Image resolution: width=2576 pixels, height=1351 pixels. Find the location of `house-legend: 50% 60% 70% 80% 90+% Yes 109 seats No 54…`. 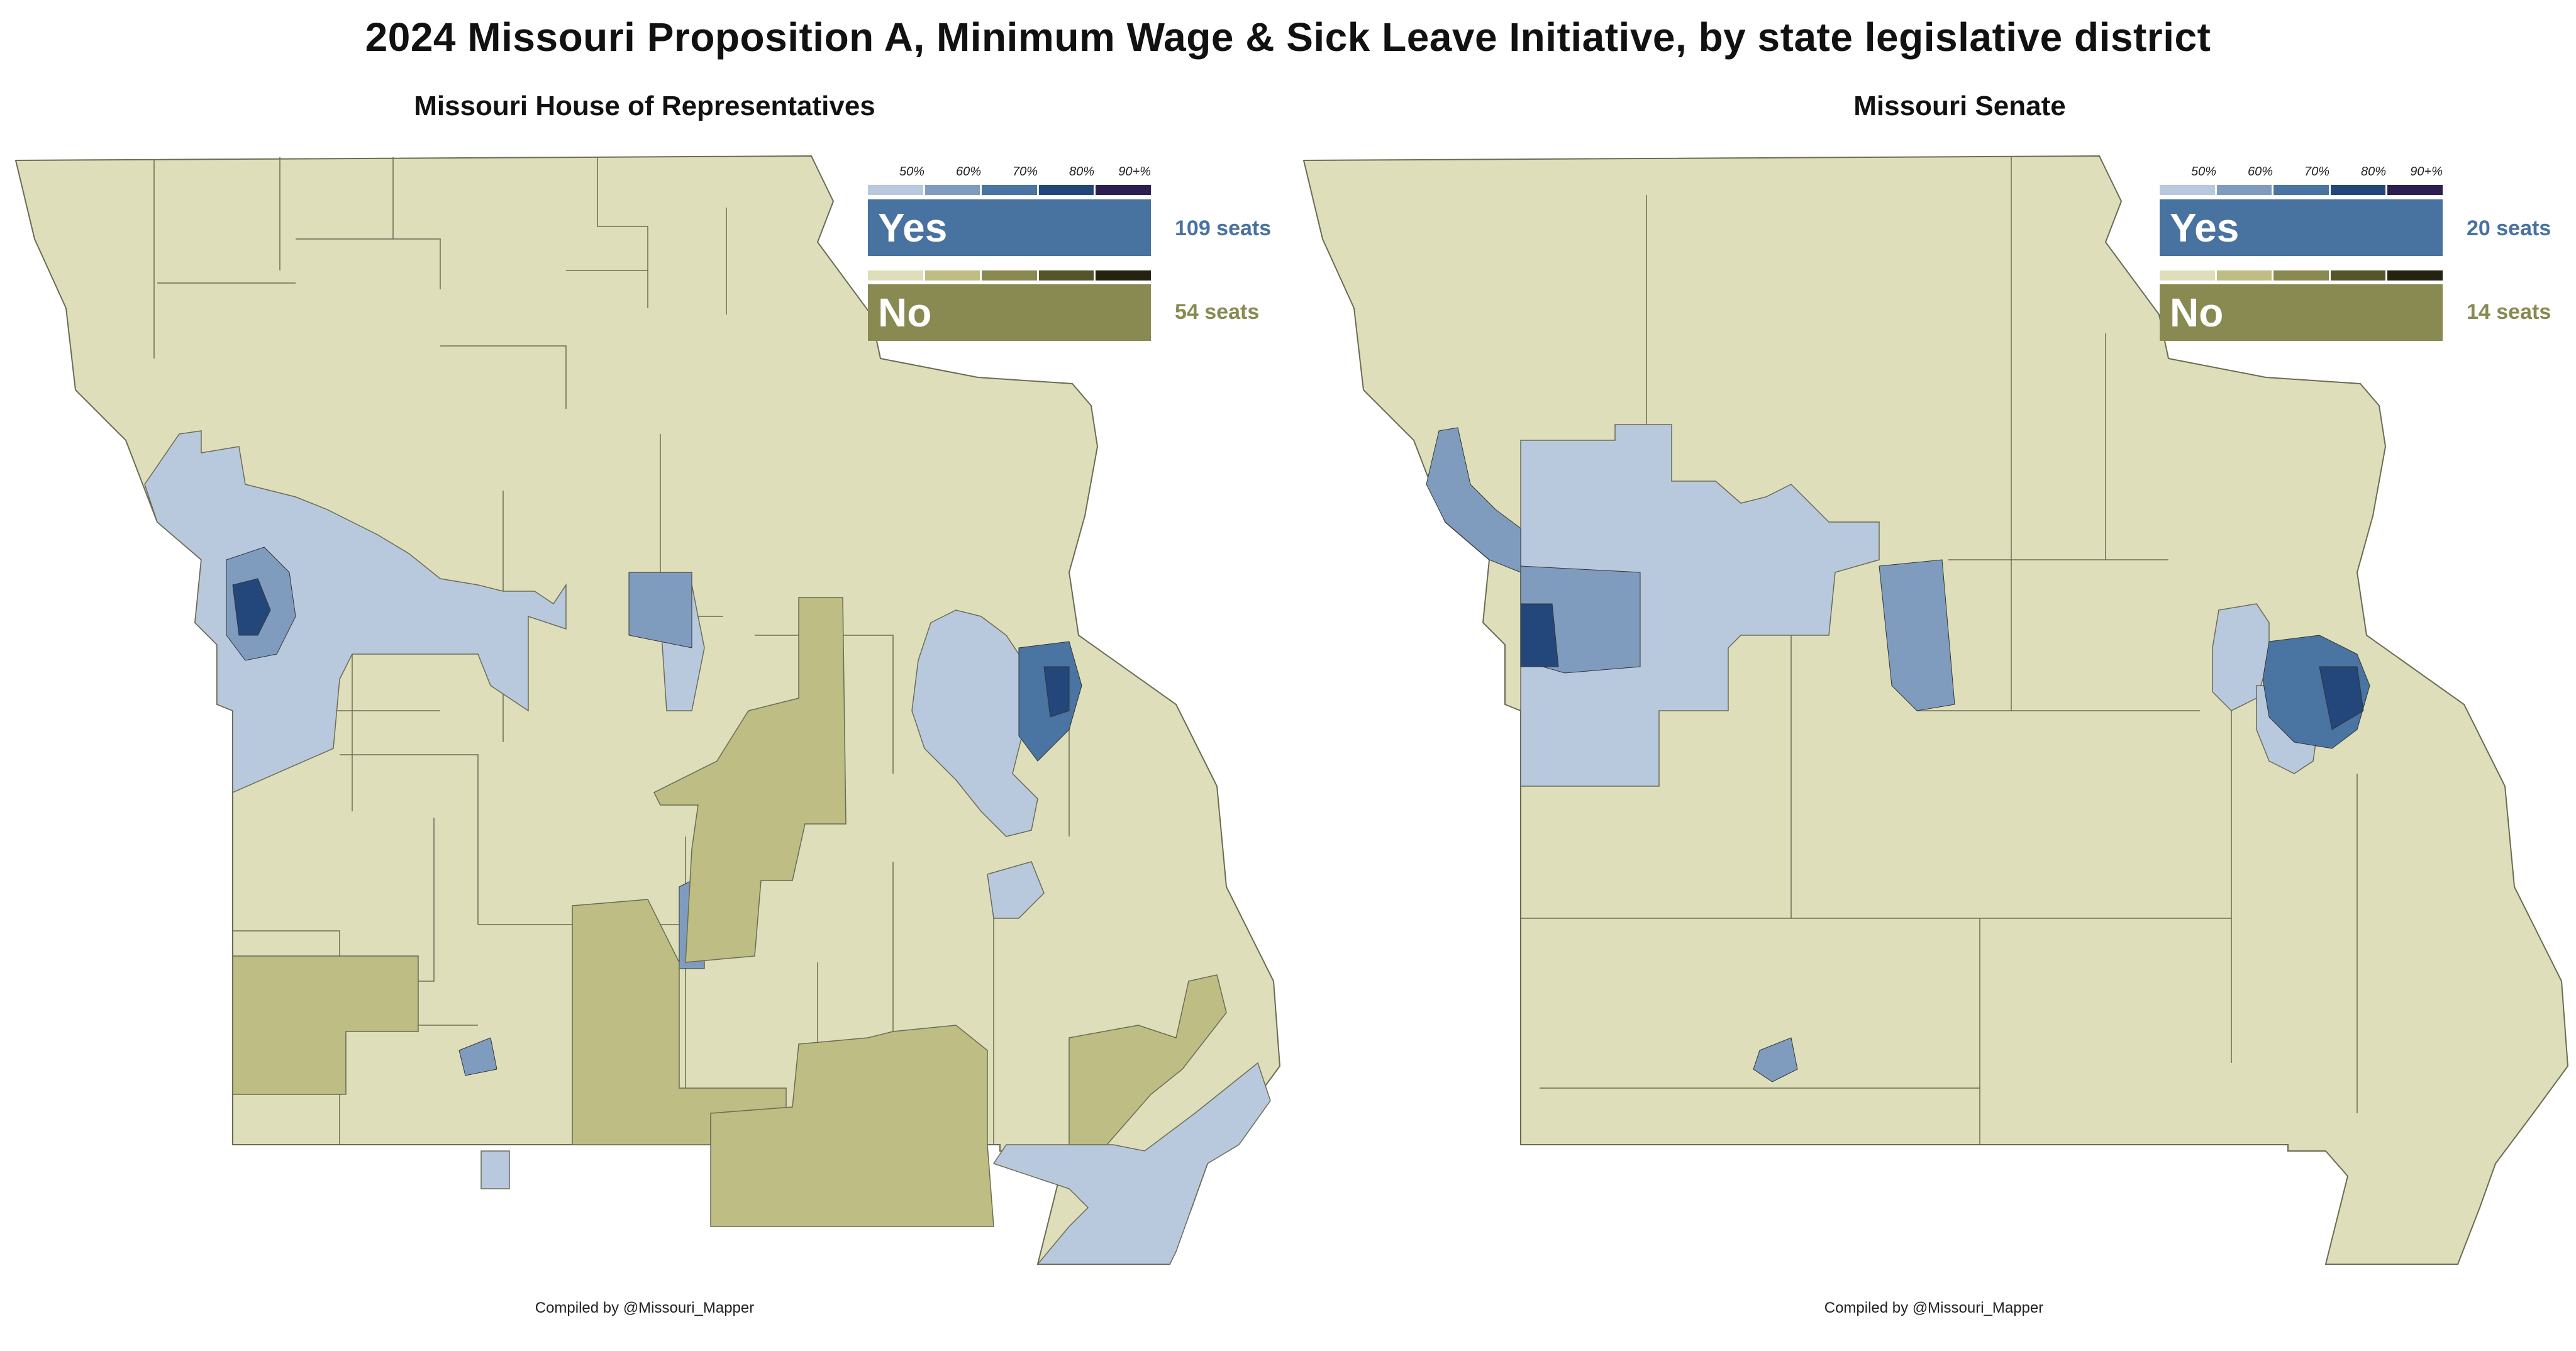

house-legend: 50% 60% 70% 80% 90+% Yes 109 seats No 54… is located at coordinates (1094, 290).